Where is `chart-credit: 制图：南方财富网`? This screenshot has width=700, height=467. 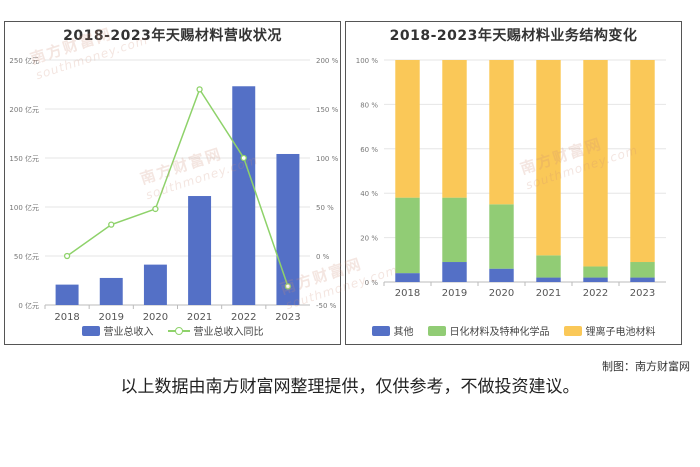 chart-credit: 制图：南方财富网 is located at coordinates (646, 366).